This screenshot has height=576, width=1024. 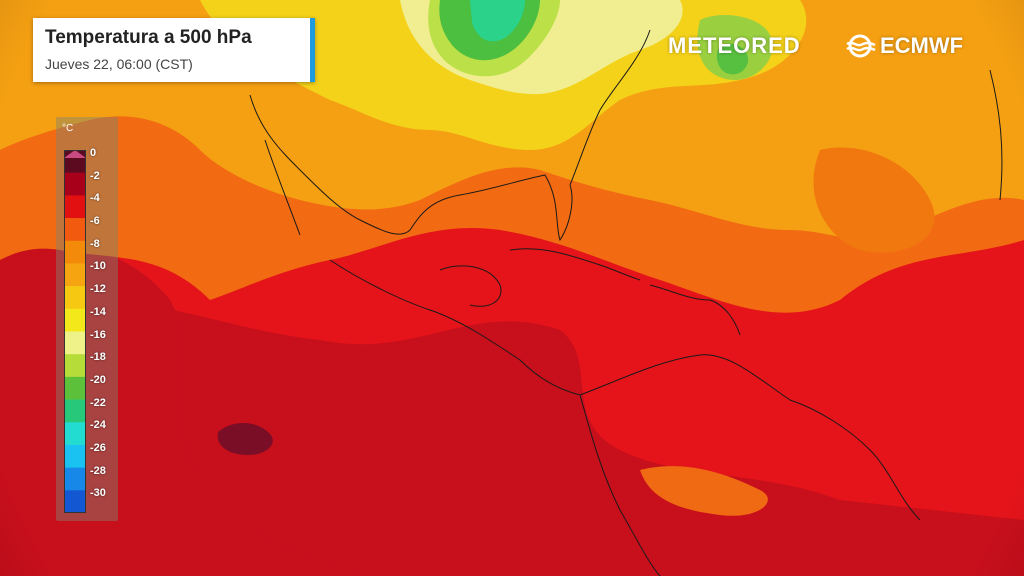 What do you see at coordinates (95, 198) in the screenshot?
I see `legend-tick-label: -4` at bounding box center [95, 198].